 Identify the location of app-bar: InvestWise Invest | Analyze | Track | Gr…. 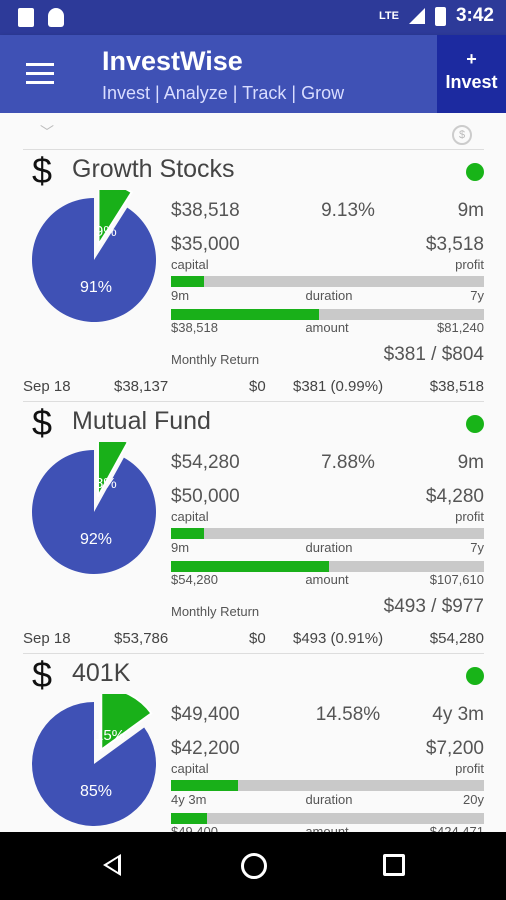
(253, 74).